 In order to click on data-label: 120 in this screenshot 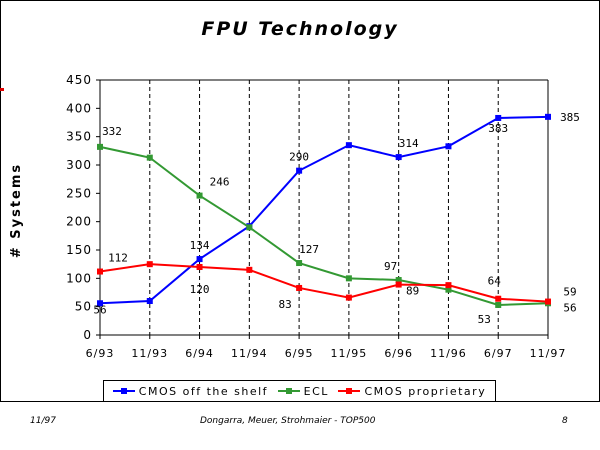, I will do `click(200, 289)`.